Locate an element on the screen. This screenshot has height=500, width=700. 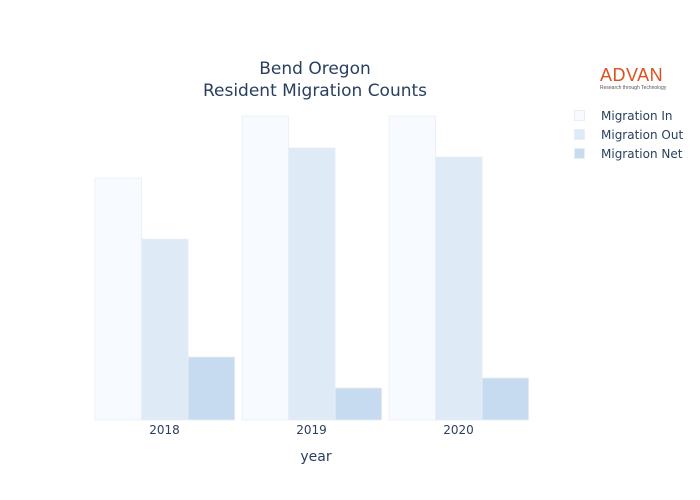
advan-logo: ADVAN Research through Technology is located at coordinates (640, 78).